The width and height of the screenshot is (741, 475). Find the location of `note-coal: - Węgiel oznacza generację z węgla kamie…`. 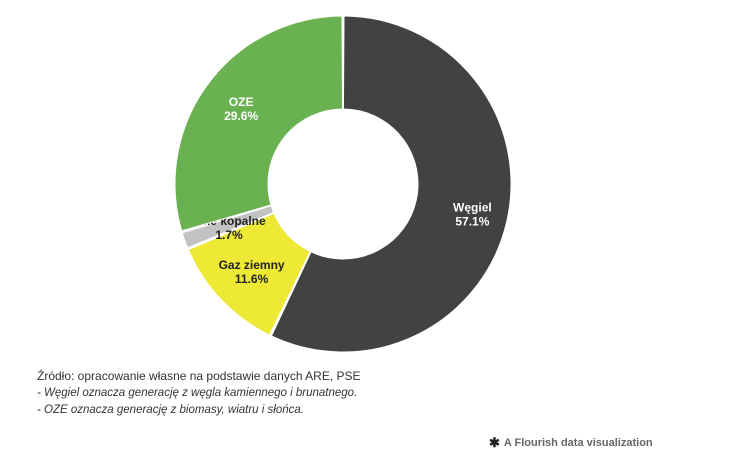

note-coal: - Węgiel oznacza generację z węgla kamie… is located at coordinates (197, 393).